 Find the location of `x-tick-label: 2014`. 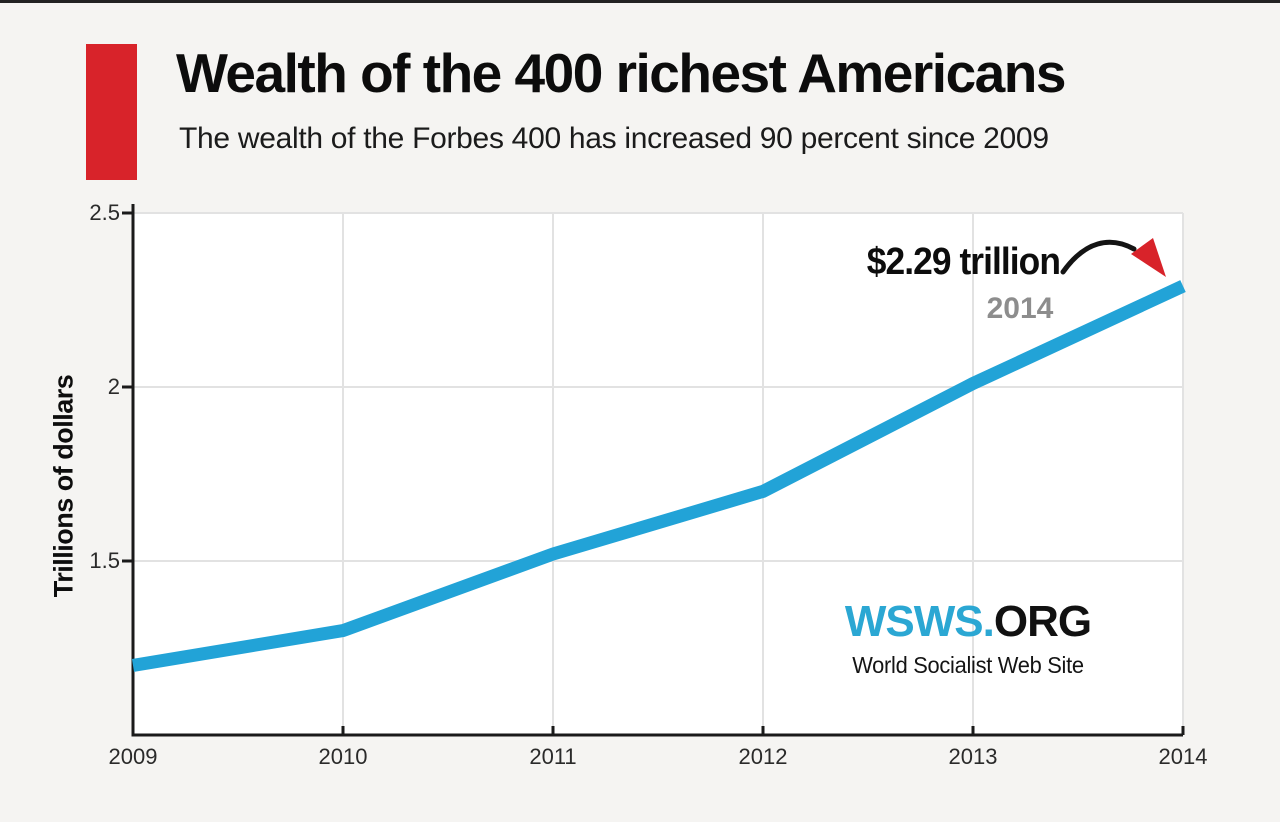

x-tick-label: 2014 is located at coordinates (1183, 756).